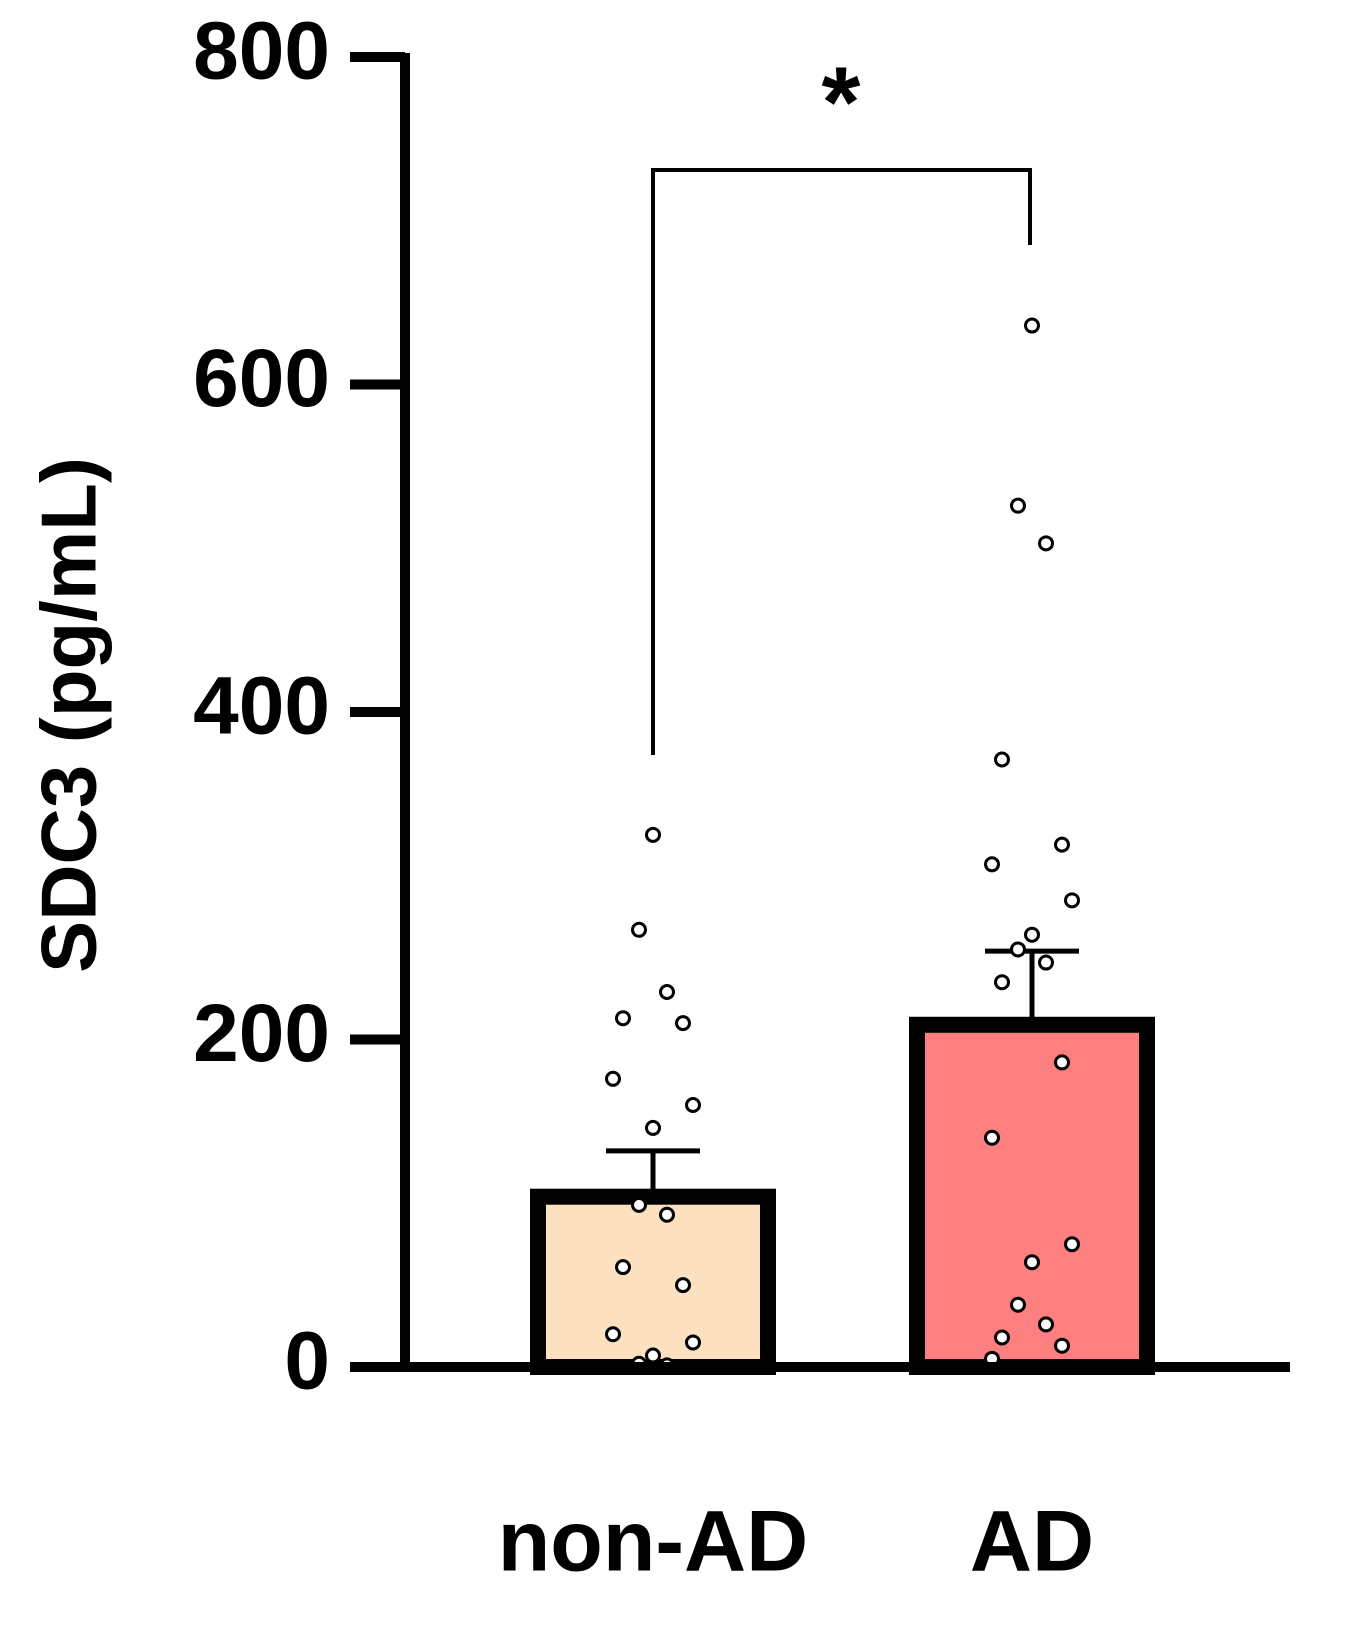  I want to click on significance-label: *, so click(841, 102).